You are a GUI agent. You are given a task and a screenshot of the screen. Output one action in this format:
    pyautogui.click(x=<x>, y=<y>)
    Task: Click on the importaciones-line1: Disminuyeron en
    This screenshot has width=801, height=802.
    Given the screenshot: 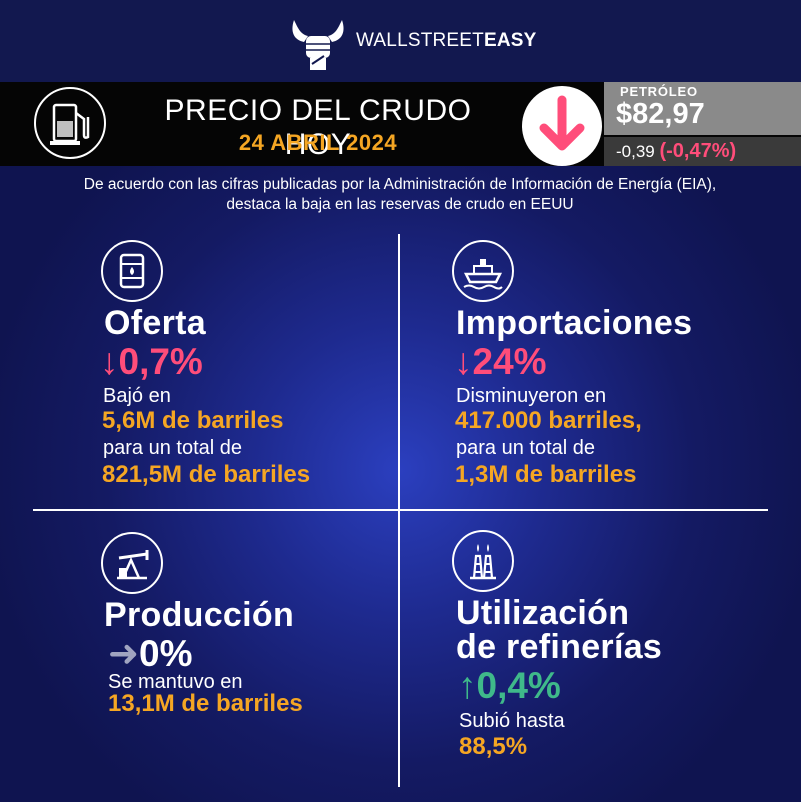 What is the action you would take?
    pyautogui.click(x=531, y=396)
    